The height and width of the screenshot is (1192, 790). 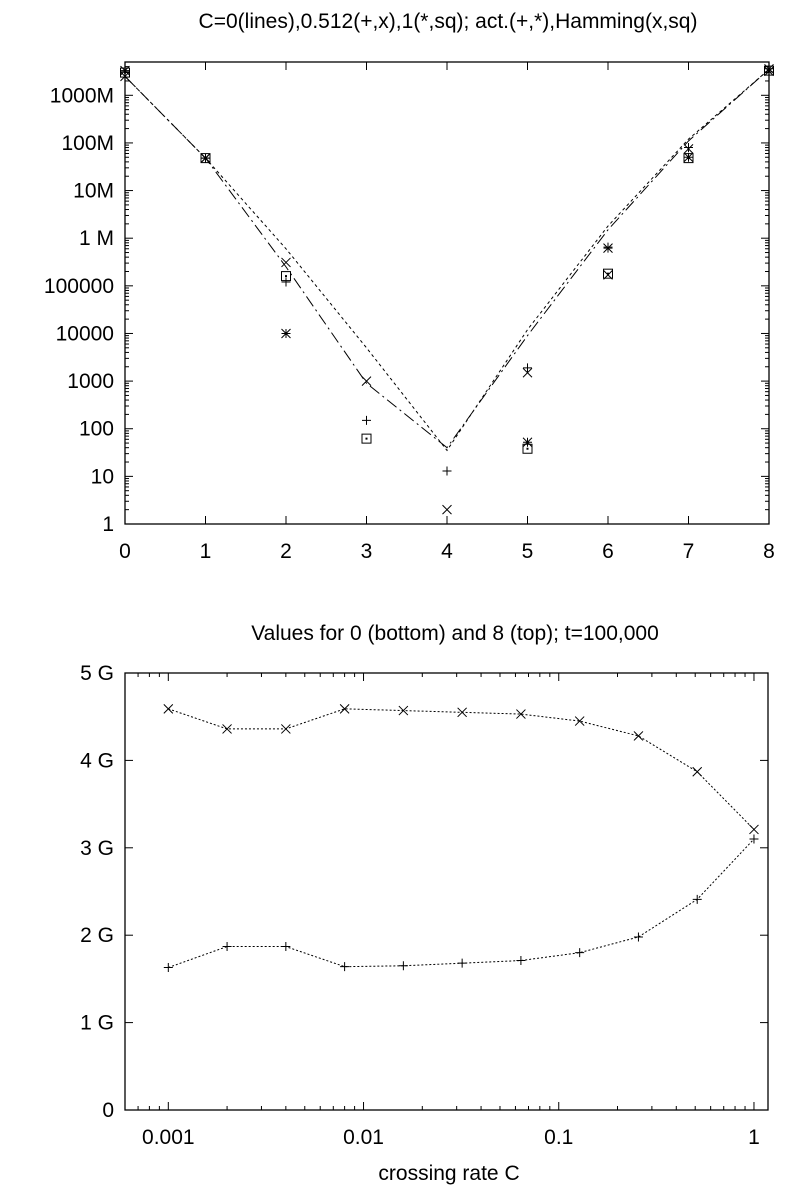 What do you see at coordinates (367, 551) in the screenshot?
I see `x-tick-label: 3` at bounding box center [367, 551].